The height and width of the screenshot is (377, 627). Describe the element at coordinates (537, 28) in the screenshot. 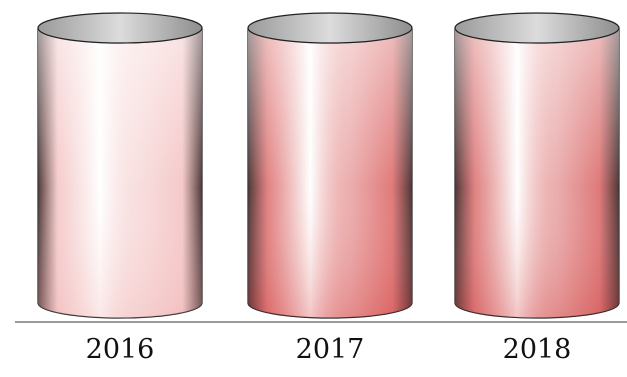

I see `cylinder-top-2018` at that location.